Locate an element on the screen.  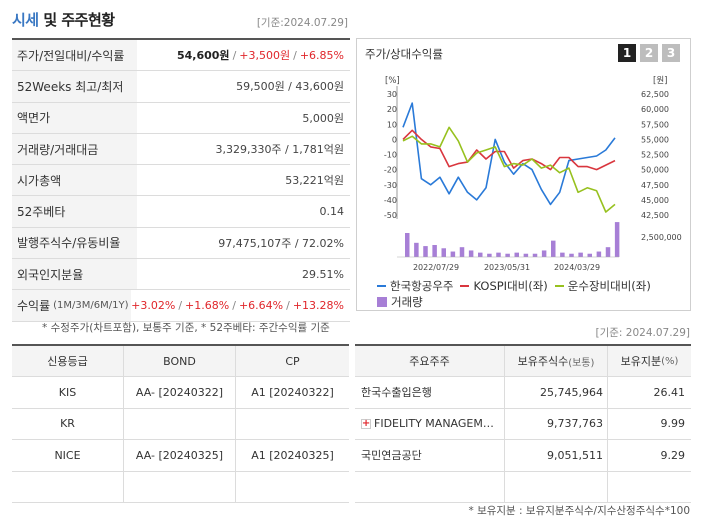
label-volume: 거래량/거래대금 is located at coordinates (74, 149).